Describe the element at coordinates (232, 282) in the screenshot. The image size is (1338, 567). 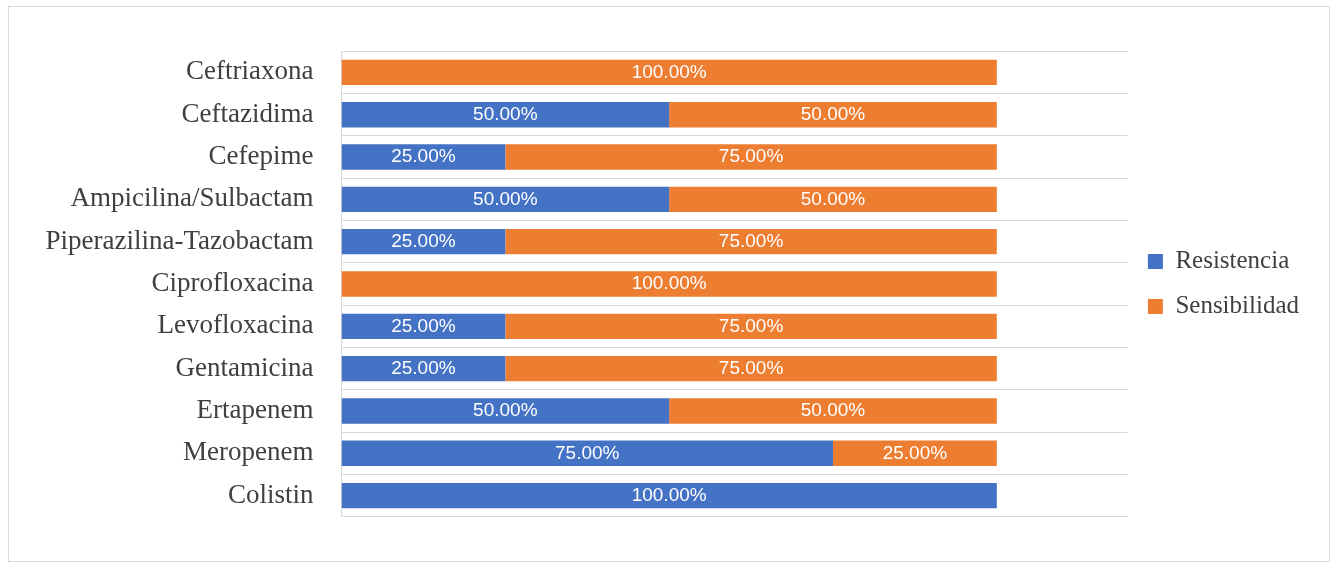
I see `y-tick-label: Ciprofloxacina` at that location.